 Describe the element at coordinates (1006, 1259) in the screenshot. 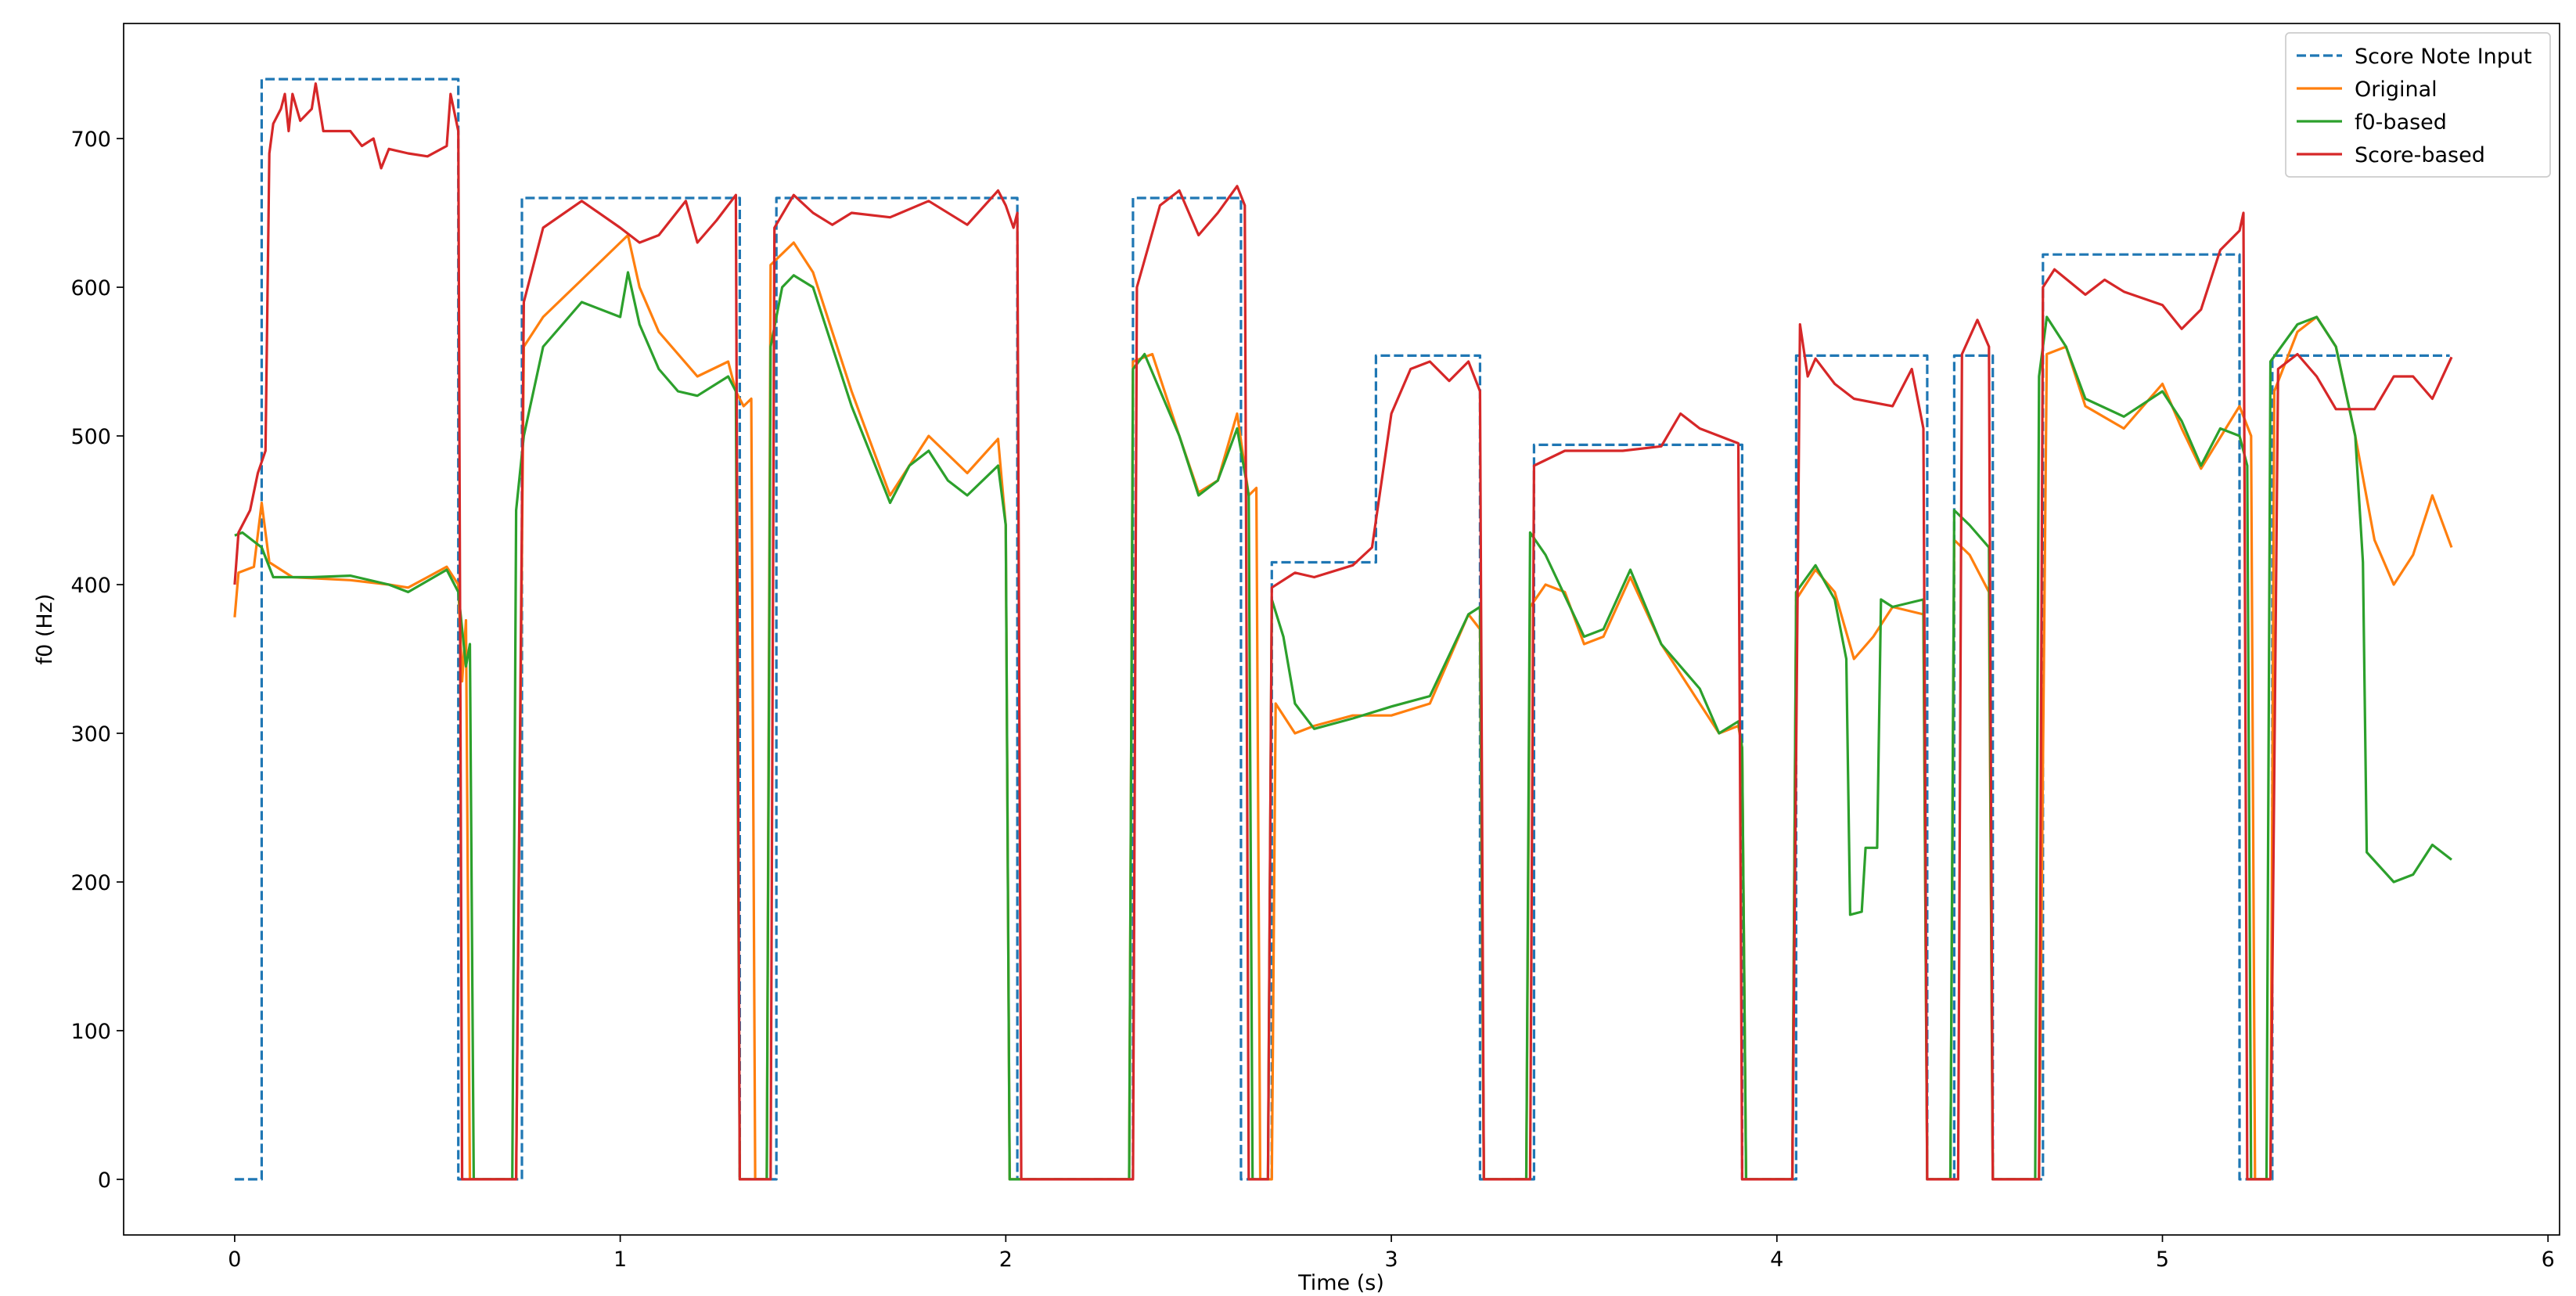

I see `x-tick-label: 2` at that location.